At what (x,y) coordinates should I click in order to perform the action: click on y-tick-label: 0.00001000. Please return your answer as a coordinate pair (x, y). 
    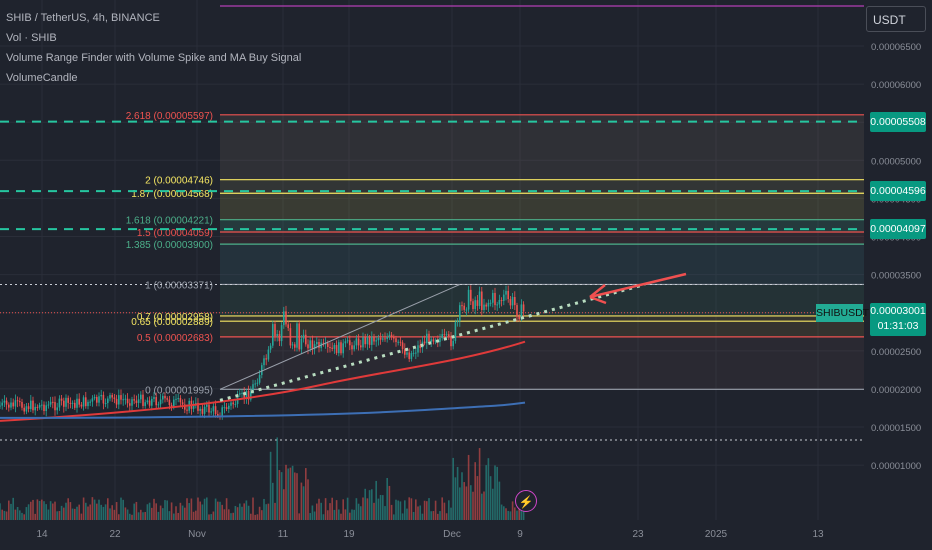
    Looking at the image, I should click on (896, 466).